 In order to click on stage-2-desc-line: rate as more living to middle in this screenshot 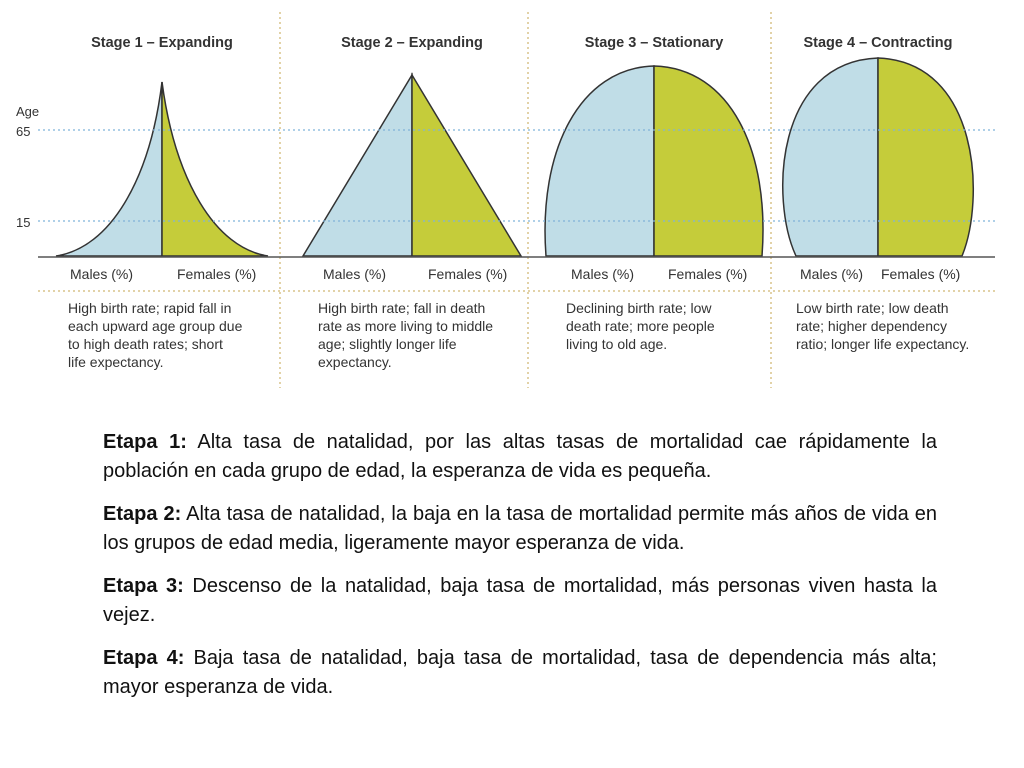, I will do `click(405, 326)`.